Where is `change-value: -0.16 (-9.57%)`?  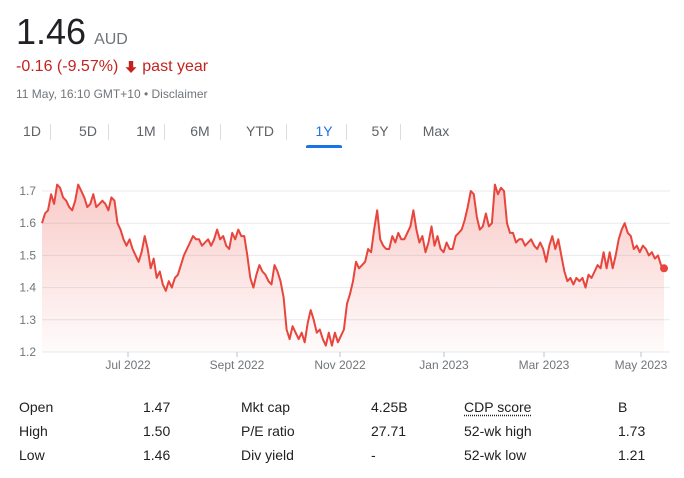
change-value: -0.16 (-9.57%) is located at coordinates (67, 66).